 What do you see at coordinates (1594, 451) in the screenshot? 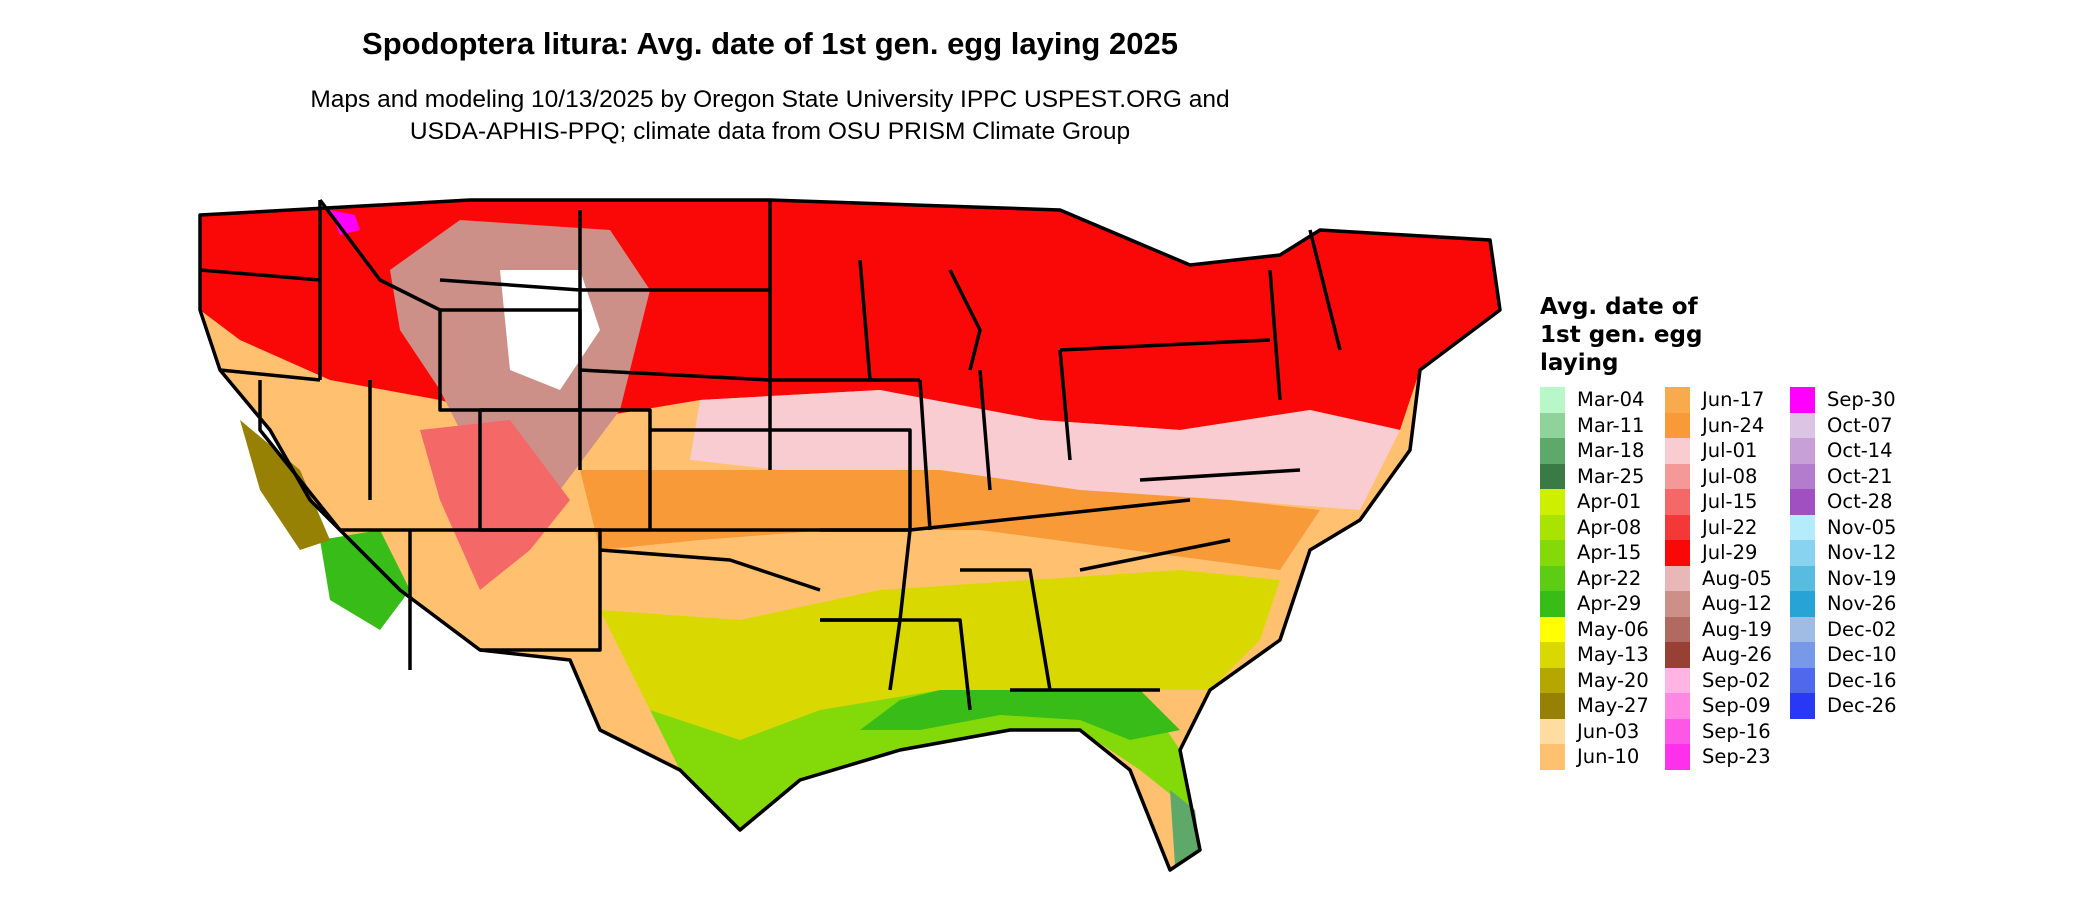
I see `legend-item: Mar-18` at bounding box center [1594, 451].